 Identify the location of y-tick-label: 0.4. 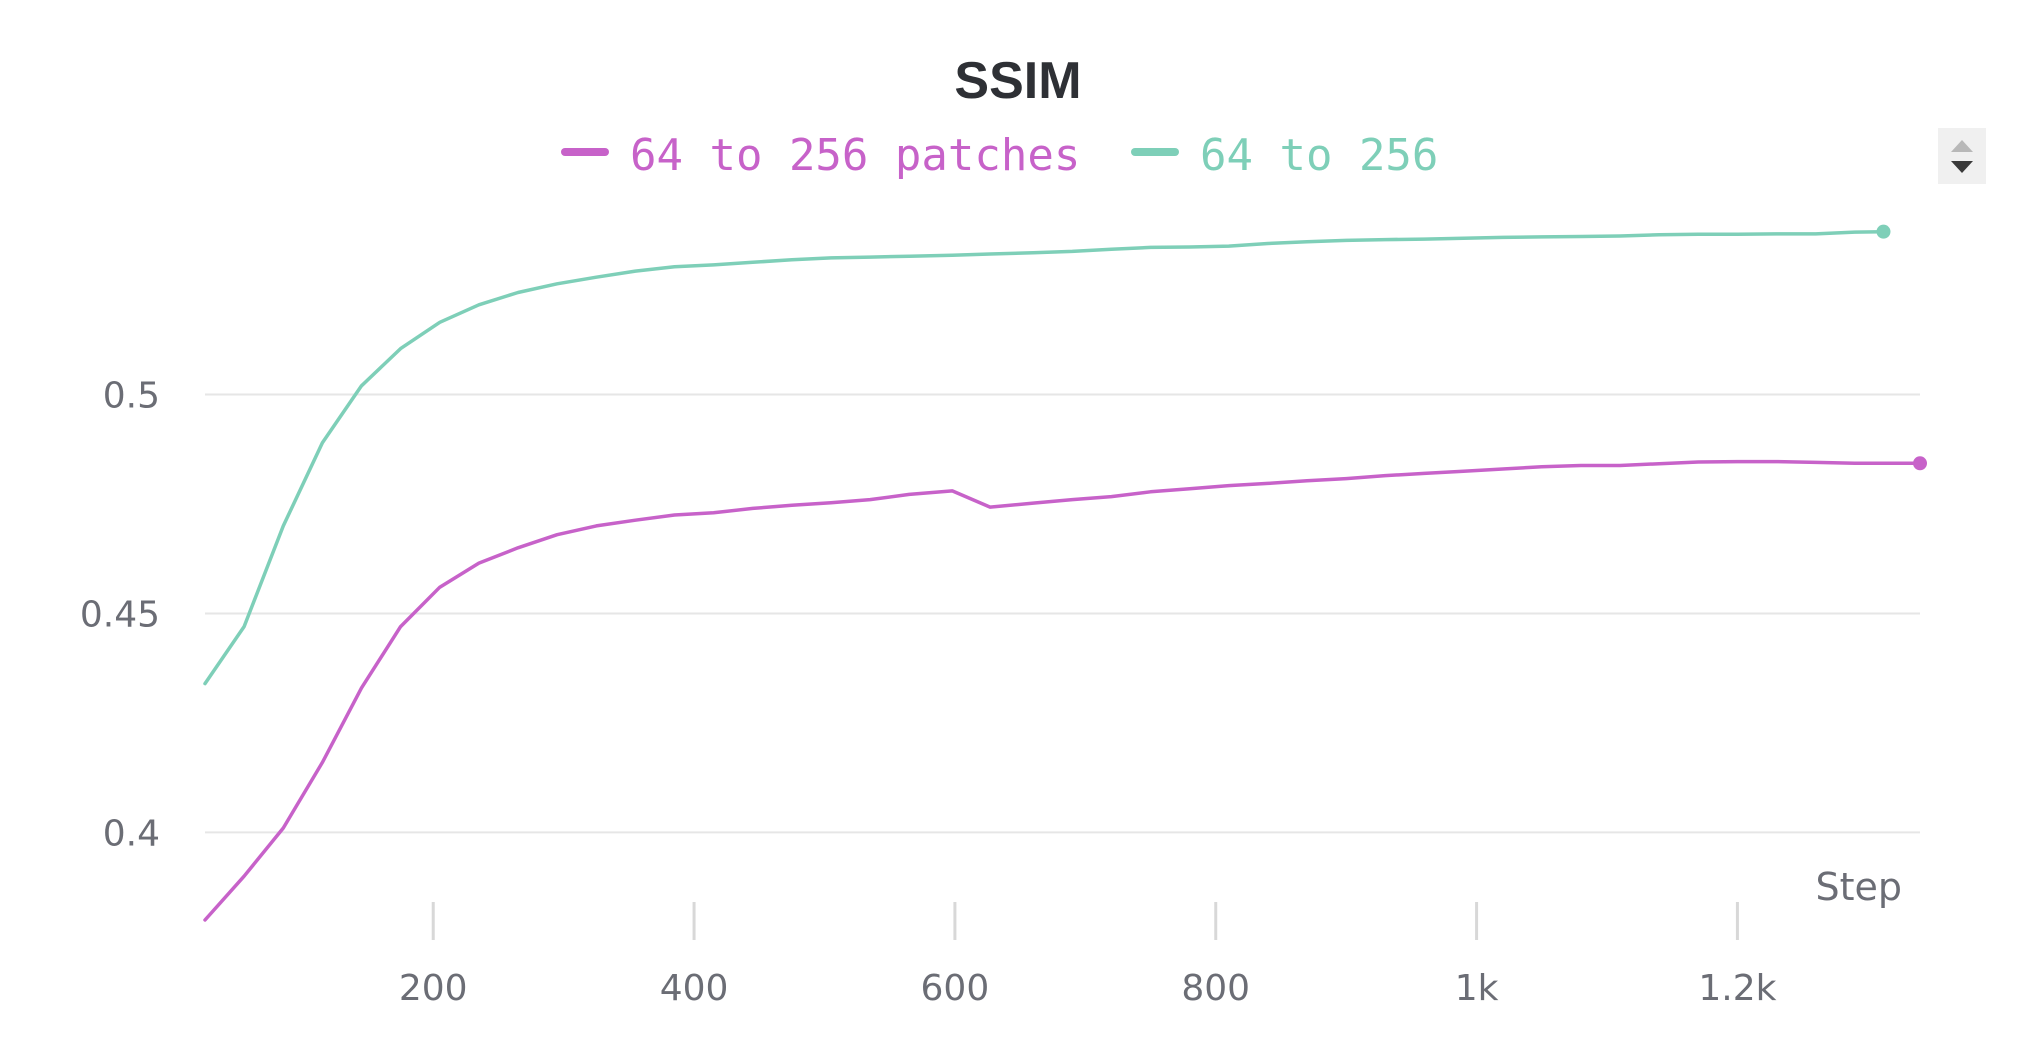
(131, 833).